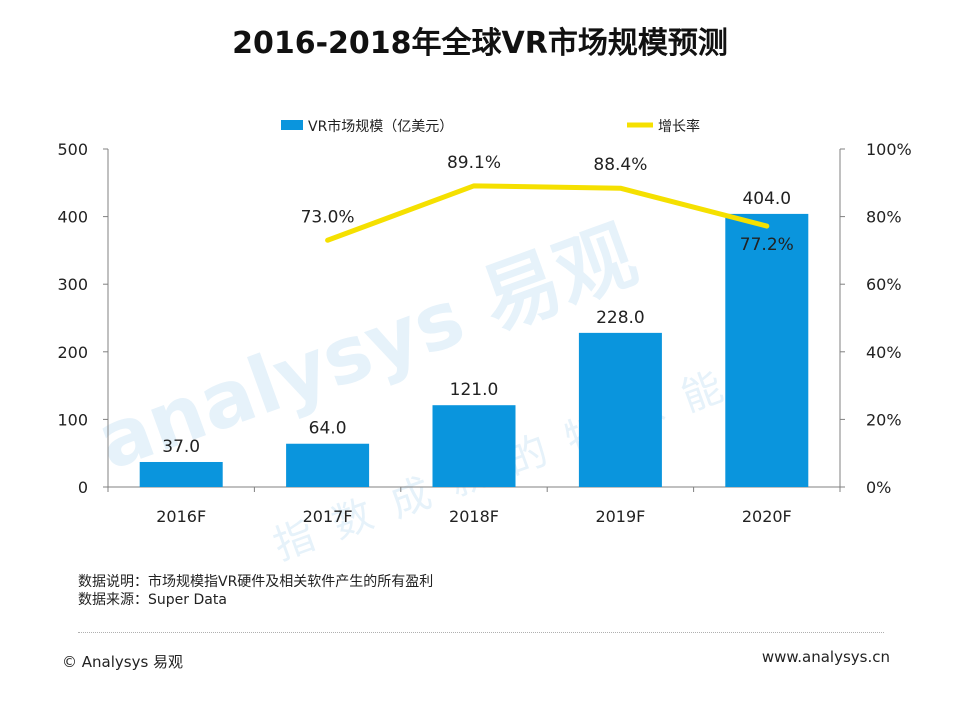 This screenshot has width=960, height=720. Describe the element at coordinates (620, 165) in the screenshot. I see `line-value-label: 88.4%` at that location.